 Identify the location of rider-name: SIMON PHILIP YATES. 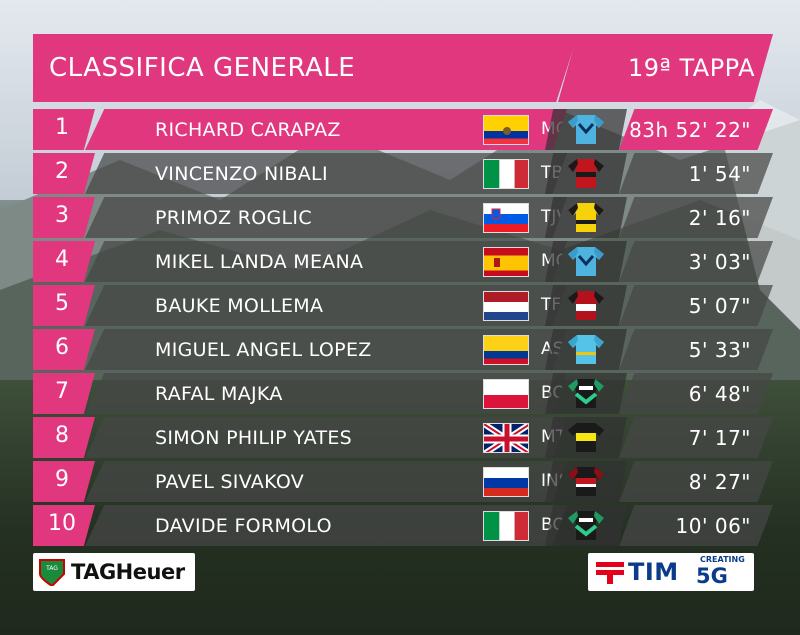
(254, 438).